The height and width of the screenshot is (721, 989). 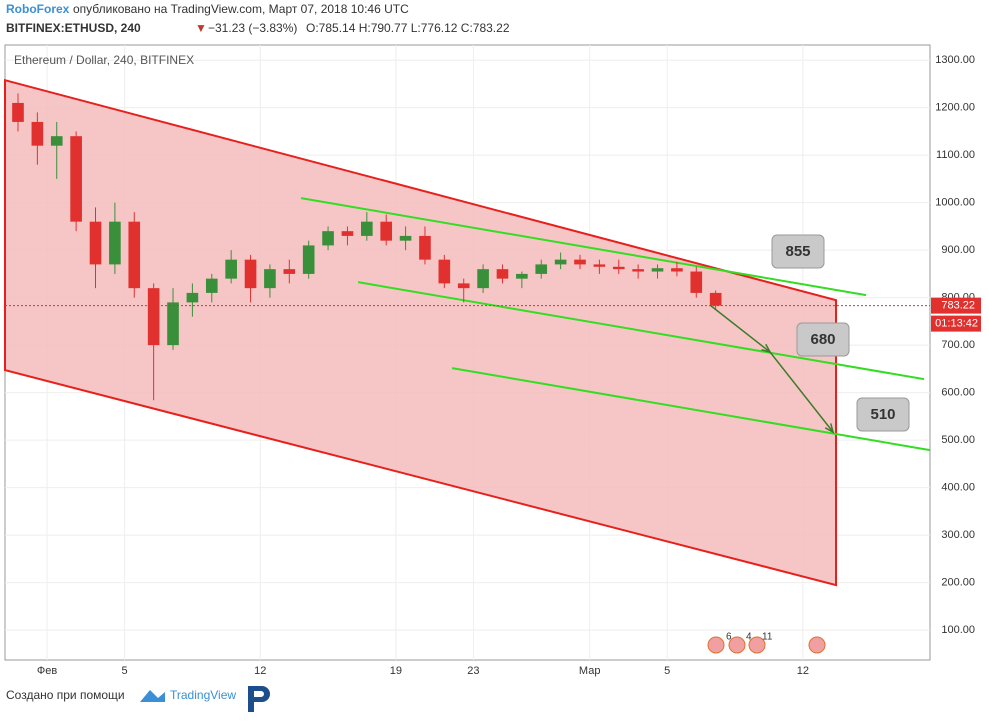 I want to click on callout: 510, so click(x=882, y=414).